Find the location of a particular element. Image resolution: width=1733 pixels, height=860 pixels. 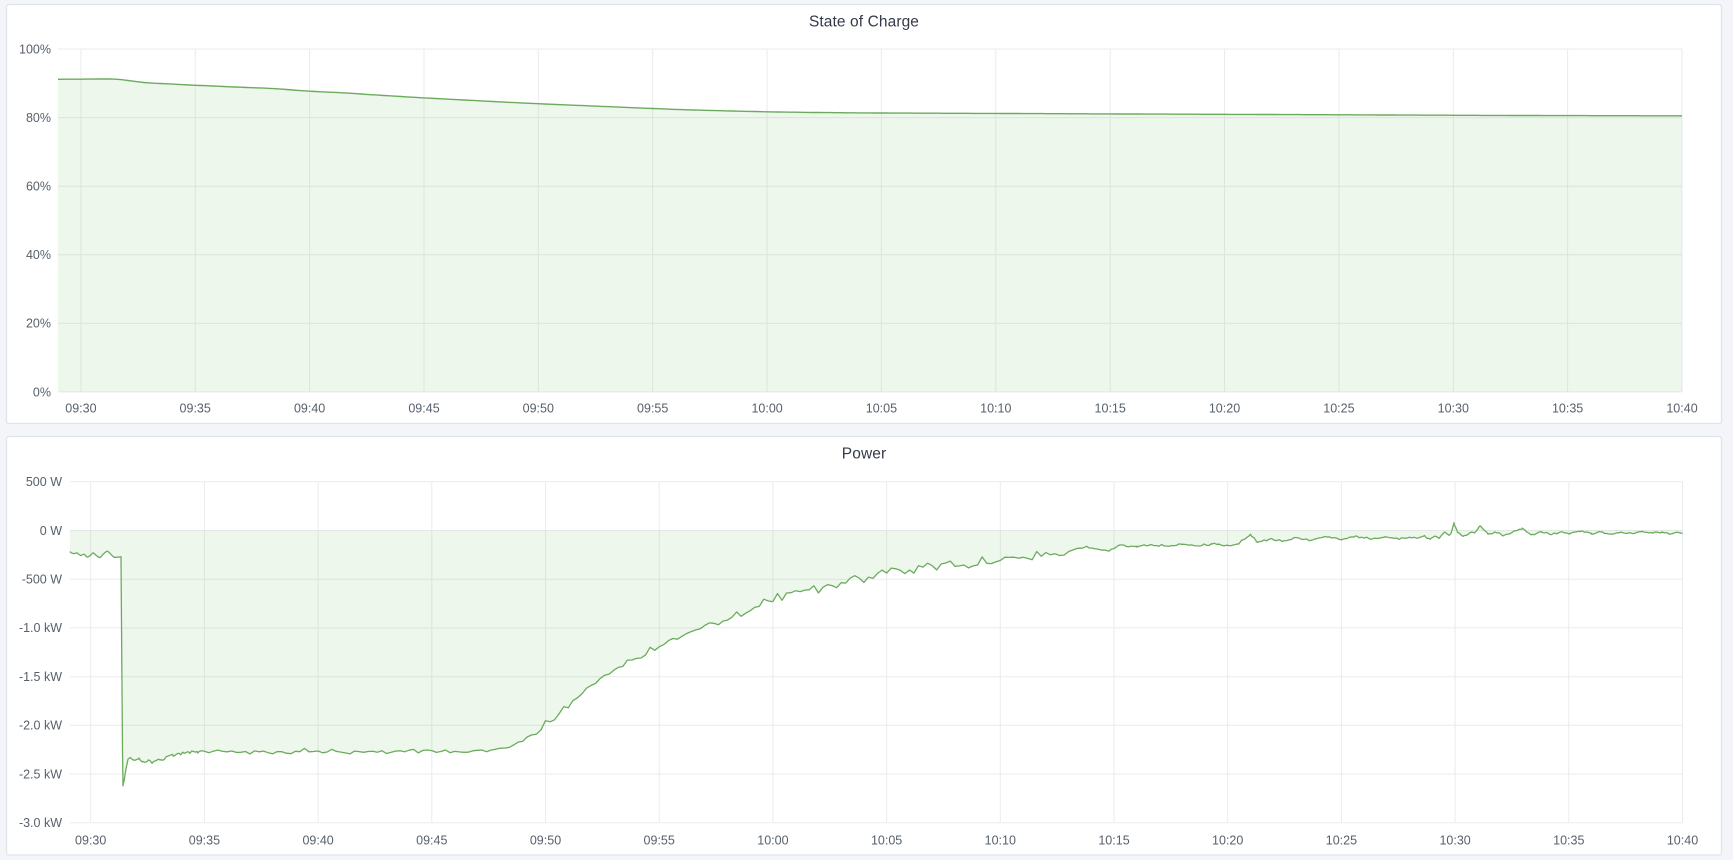

svg-text: -2.5 kW is located at coordinates (40, 774).